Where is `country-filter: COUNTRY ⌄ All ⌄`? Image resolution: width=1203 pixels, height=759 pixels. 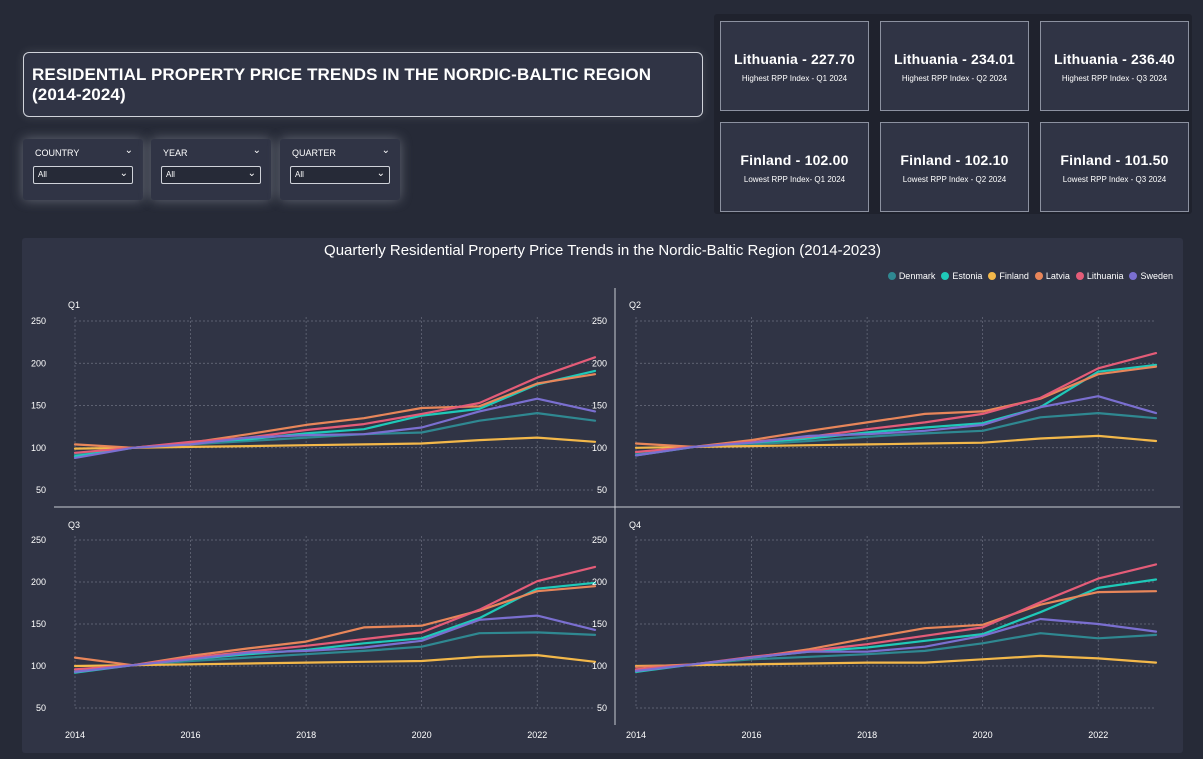
country-filter: COUNTRY ⌄ All ⌄ is located at coordinates (83, 169).